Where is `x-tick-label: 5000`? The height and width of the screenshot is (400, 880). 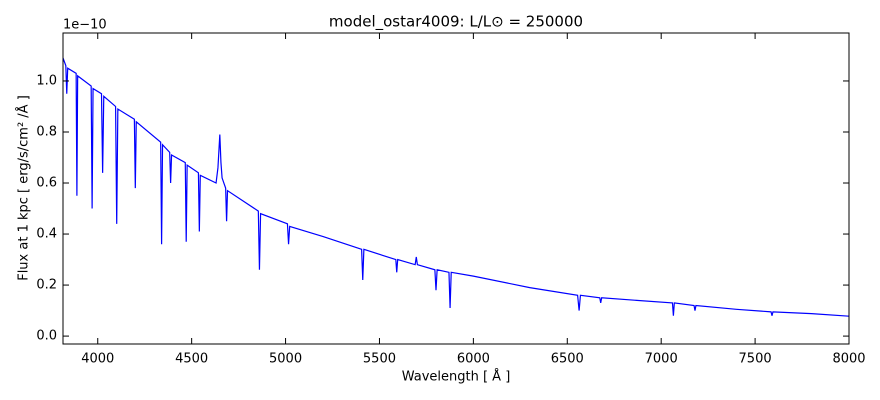
x-tick-label: 5000 is located at coordinates (285, 359).